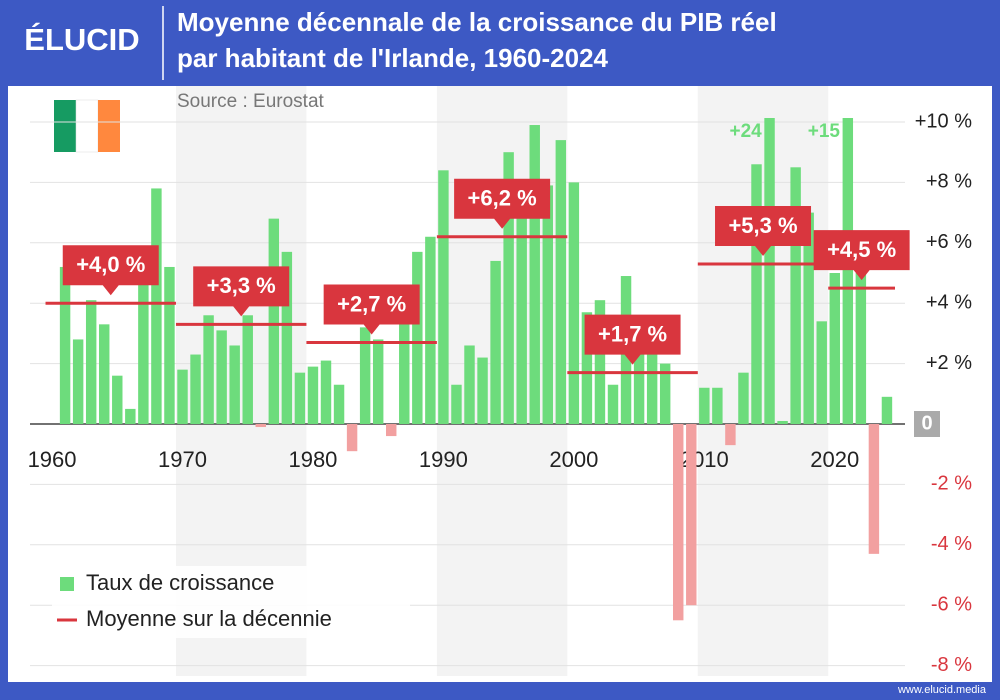 This screenshot has height=700, width=1000. What do you see at coordinates (762, 225) in the screenshot?
I see `average-label: +5,3 %` at bounding box center [762, 225].